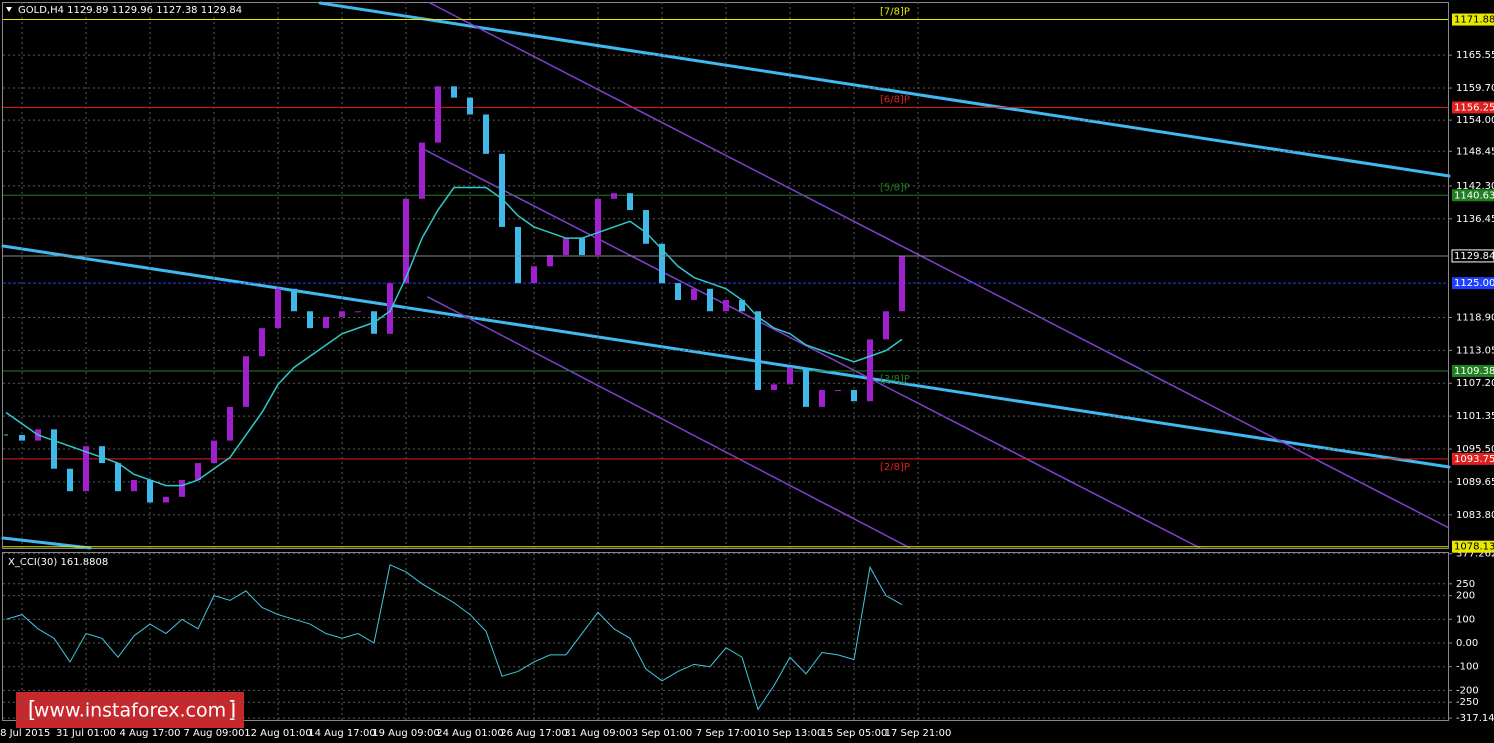 The height and width of the screenshot is (743, 1494). I want to click on level-price: 1093.75, so click(1474, 459).